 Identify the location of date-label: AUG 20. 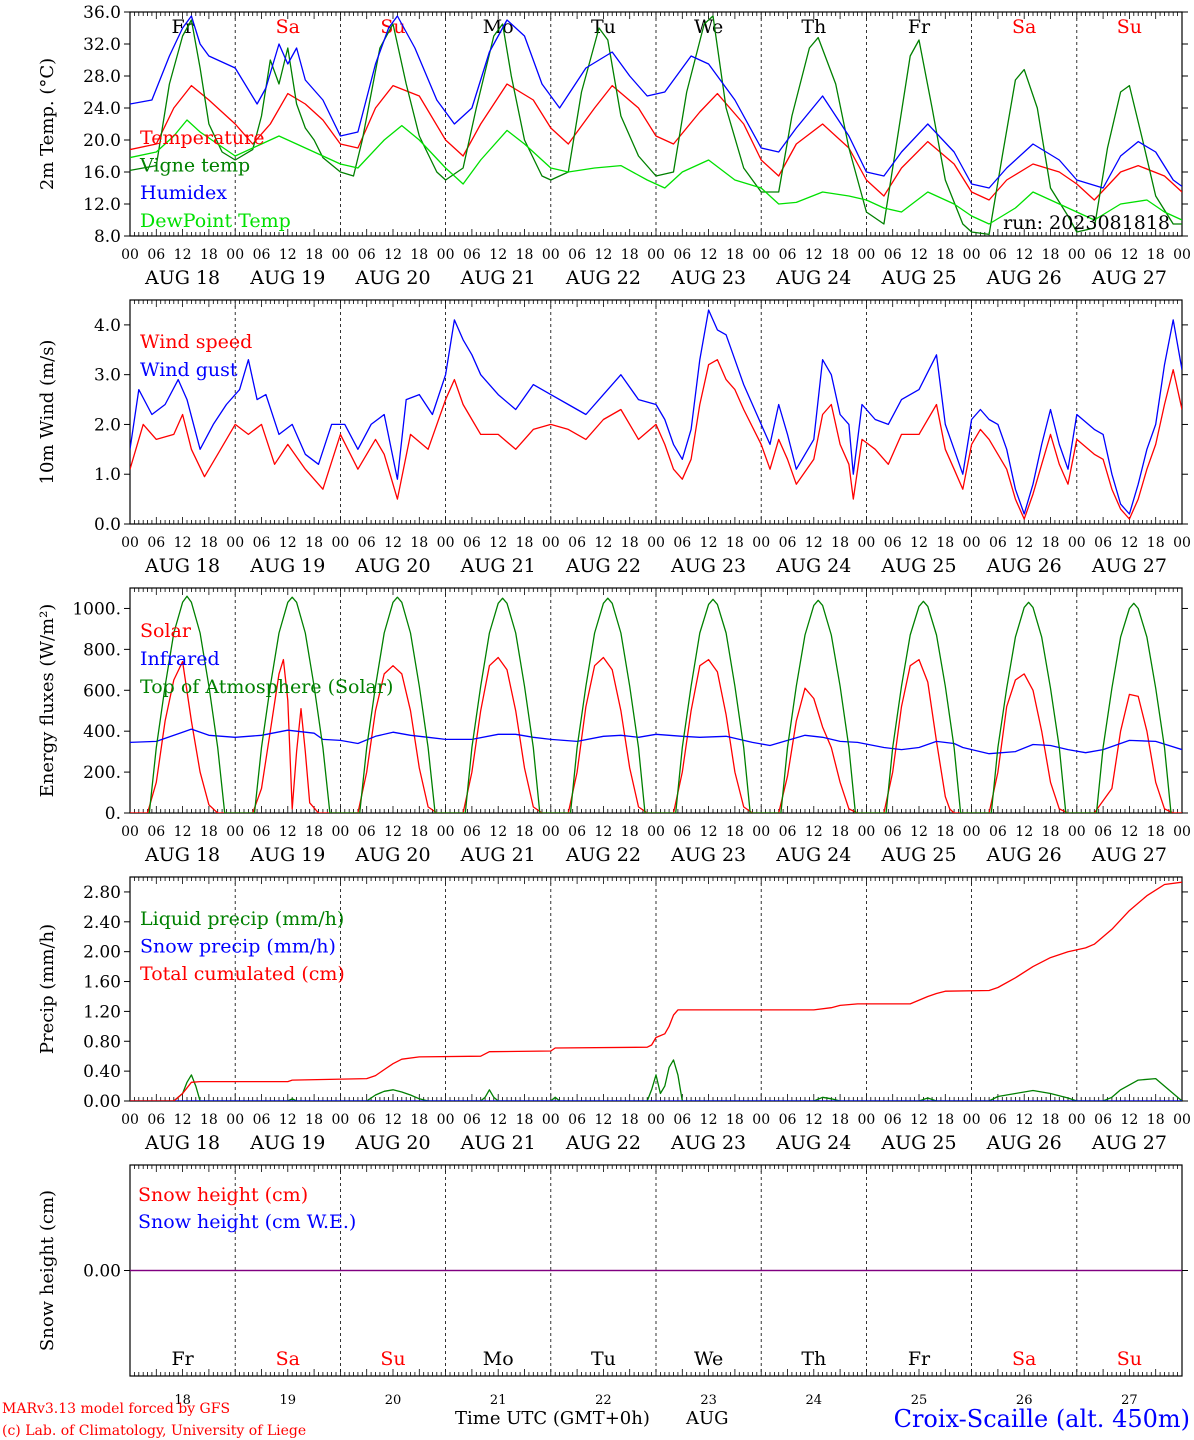
(392, 1143).